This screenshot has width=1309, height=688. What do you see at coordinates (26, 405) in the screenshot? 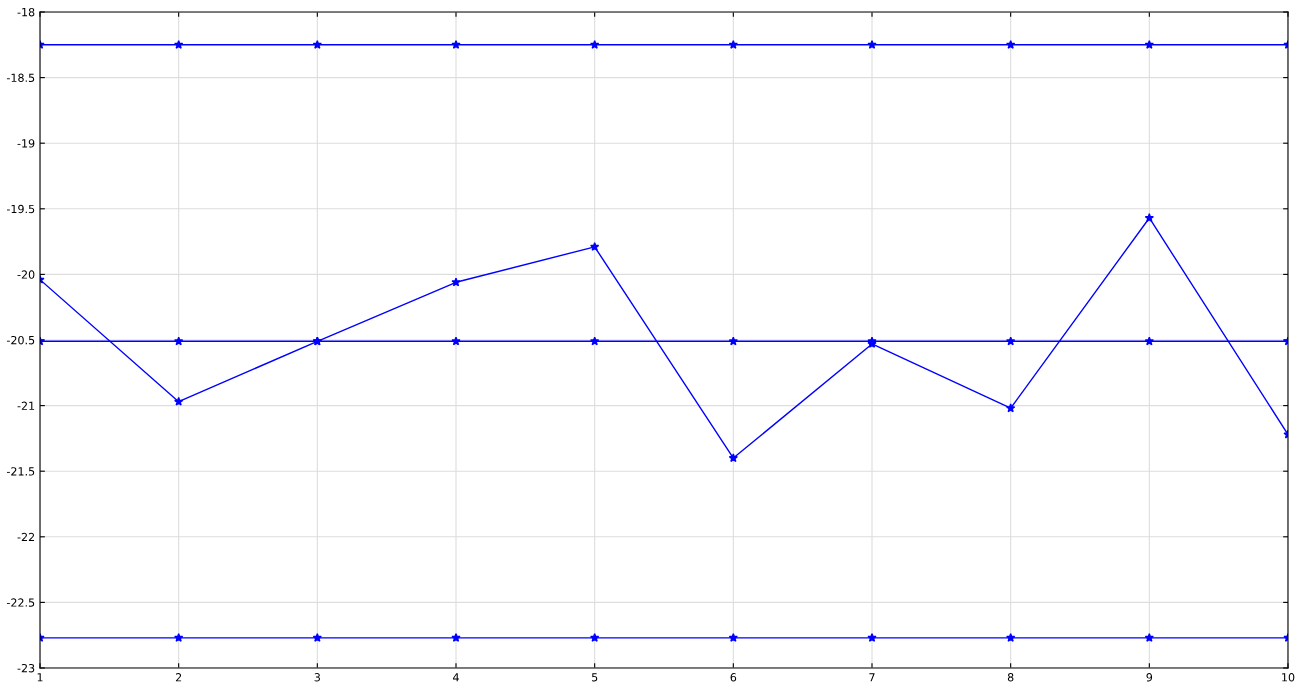
I see `y-tick-label: -21` at bounding box center [26, 405].